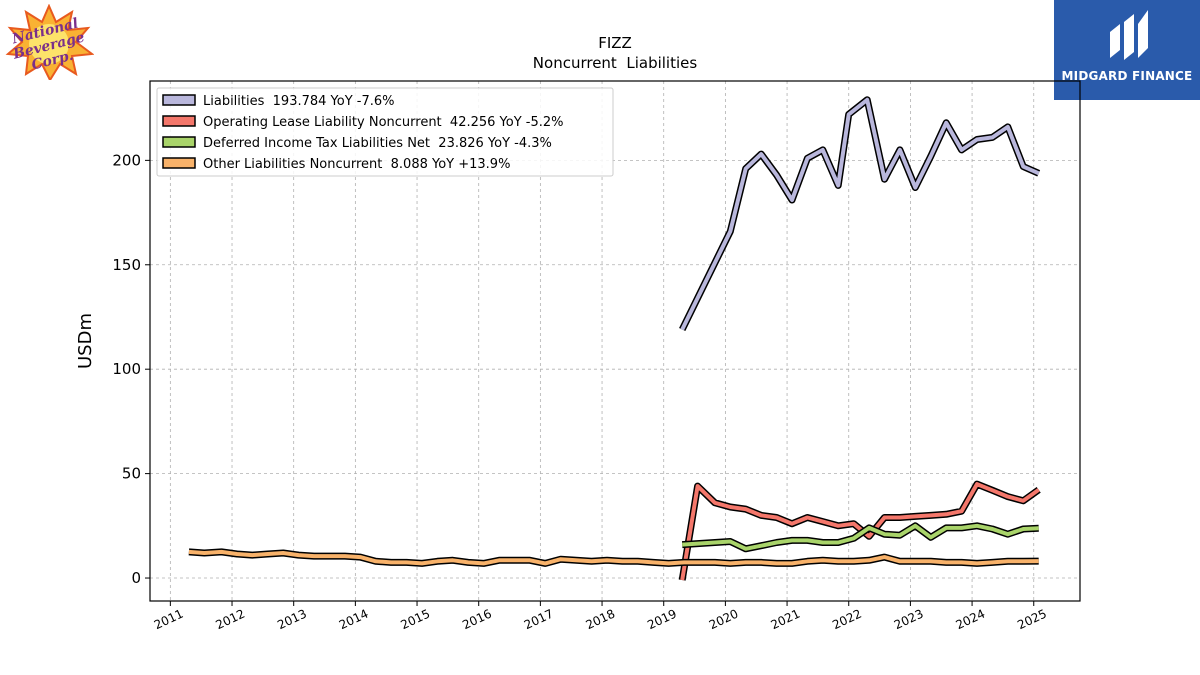 Image resolution: width=1200 pixels, height=675 pixels. I want to click on y-axis-label: USDm, so click(85, 341).